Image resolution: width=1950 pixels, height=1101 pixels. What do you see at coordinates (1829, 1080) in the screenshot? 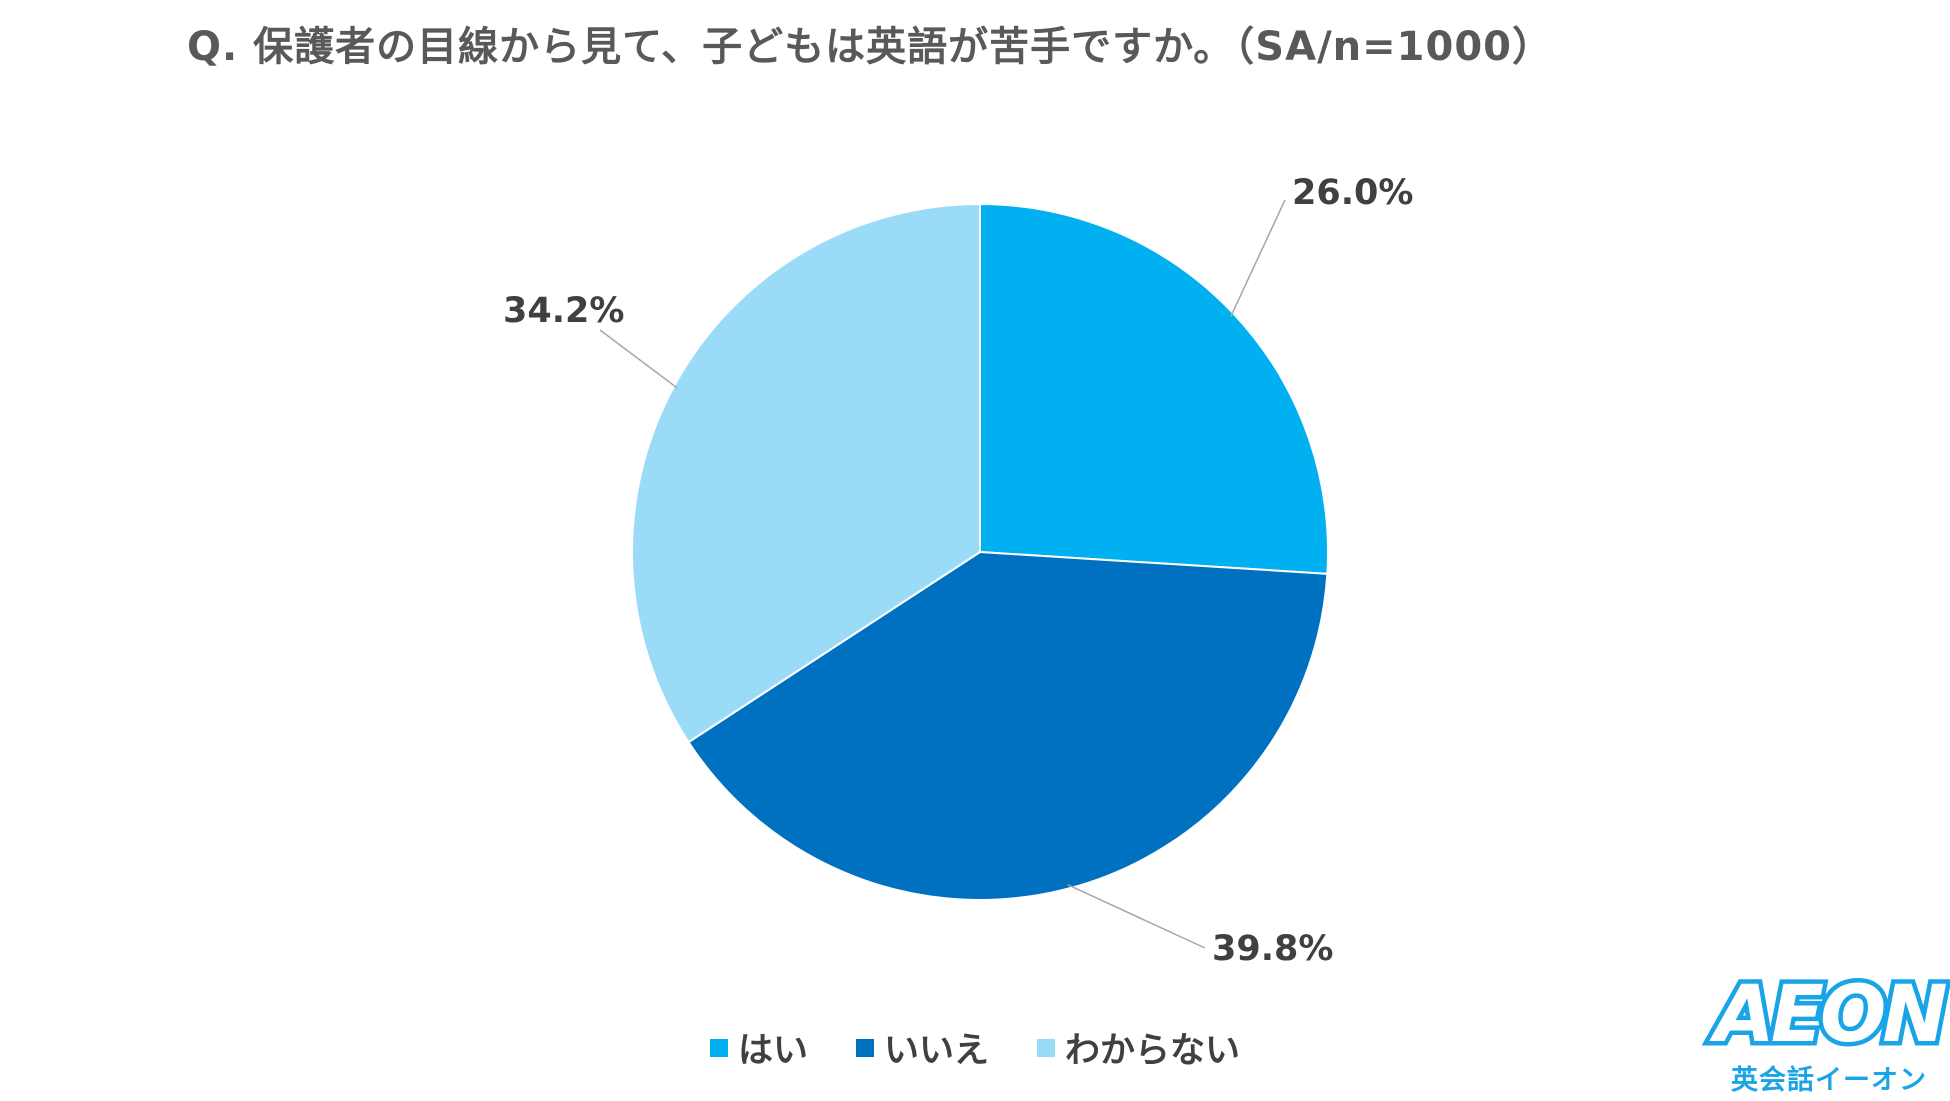
I see `logo-subtitle: 英会話イーオン` at bounding box center [1829, 1080].